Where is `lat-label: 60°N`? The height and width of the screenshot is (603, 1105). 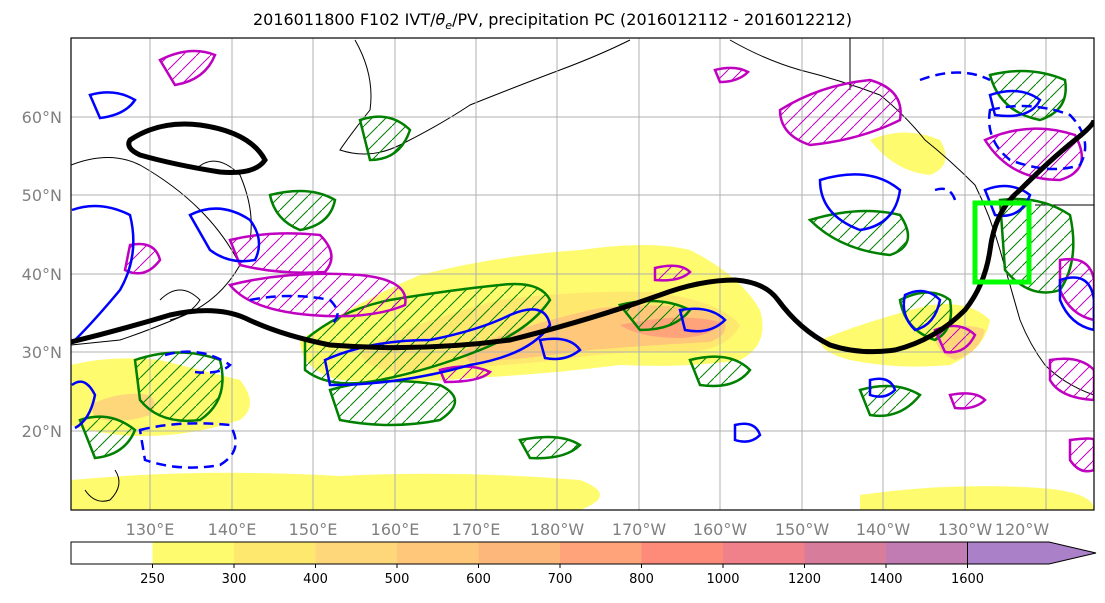 lat-label: 60°N is located at coordinates (42, 117).